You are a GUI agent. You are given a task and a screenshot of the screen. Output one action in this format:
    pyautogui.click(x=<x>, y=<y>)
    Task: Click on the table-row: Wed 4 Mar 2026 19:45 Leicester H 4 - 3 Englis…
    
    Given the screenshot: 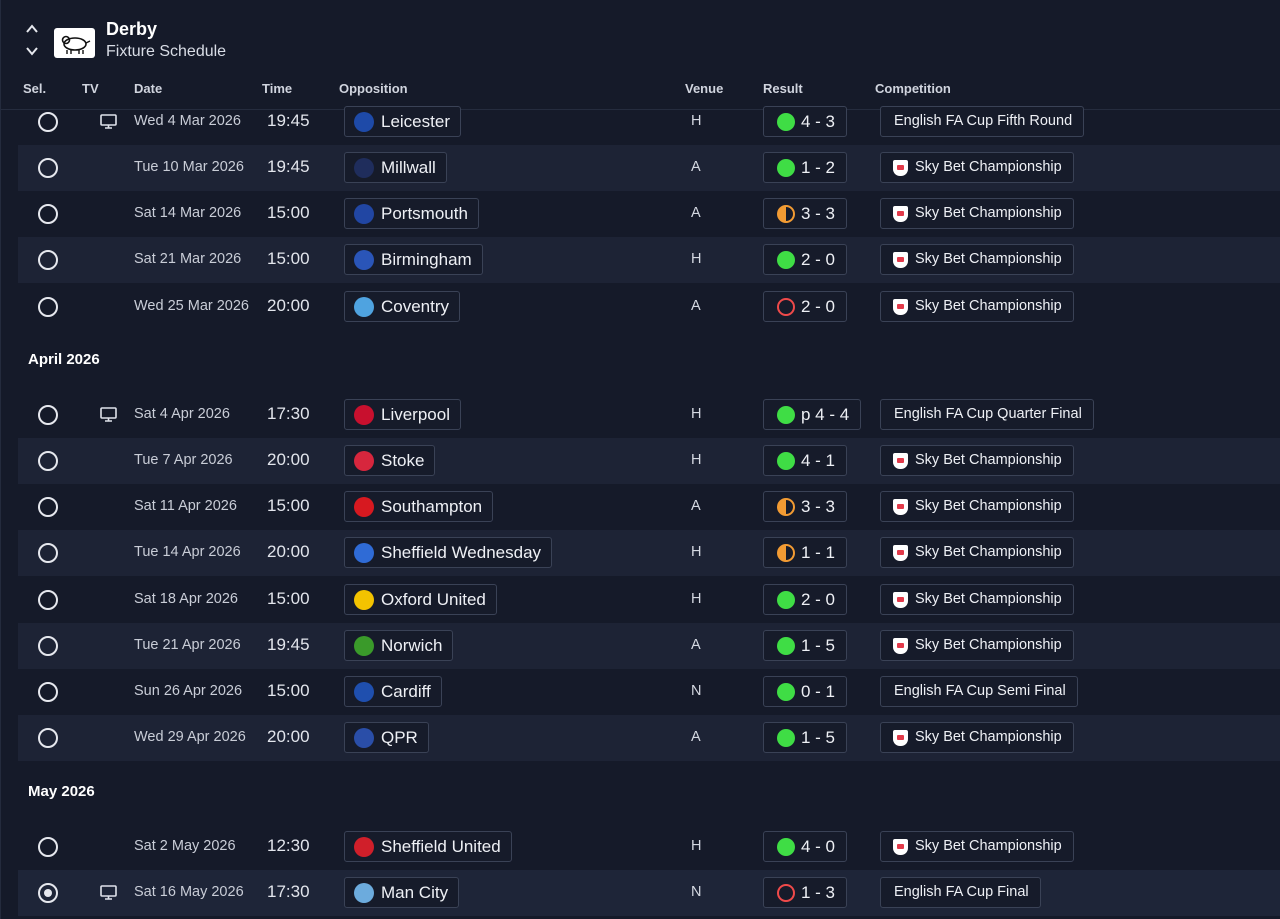 What is the action you would take?
    pyautogui.click(x=649, y=122)
    